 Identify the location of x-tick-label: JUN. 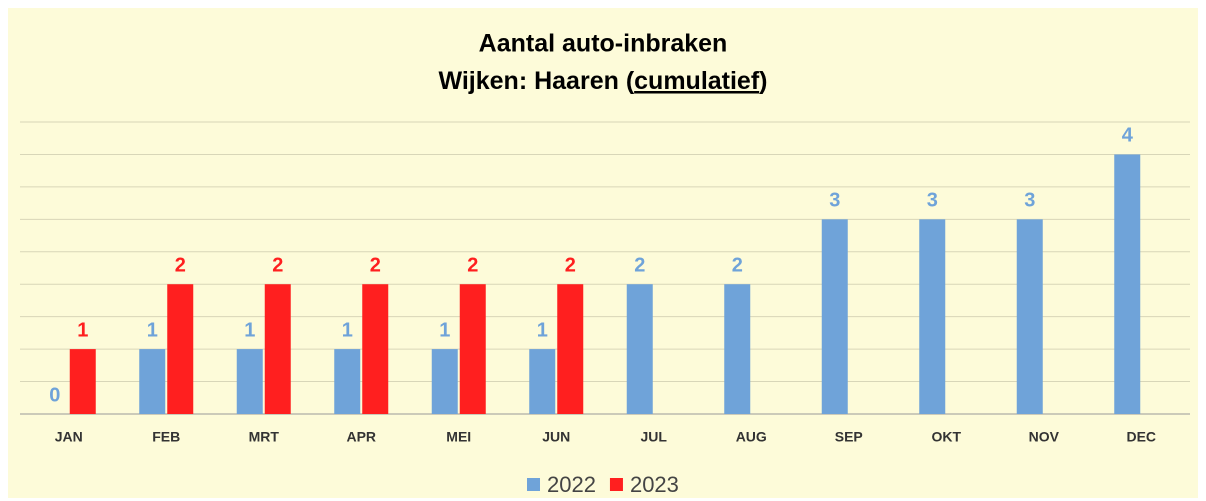
(556, 437).